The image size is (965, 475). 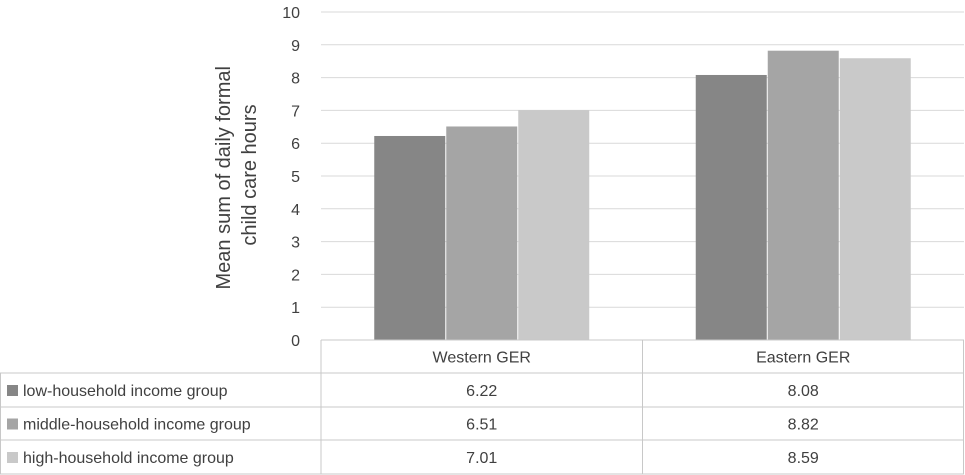 I want to click on data-value-cell: 6.51, so click(x=481, y=425).